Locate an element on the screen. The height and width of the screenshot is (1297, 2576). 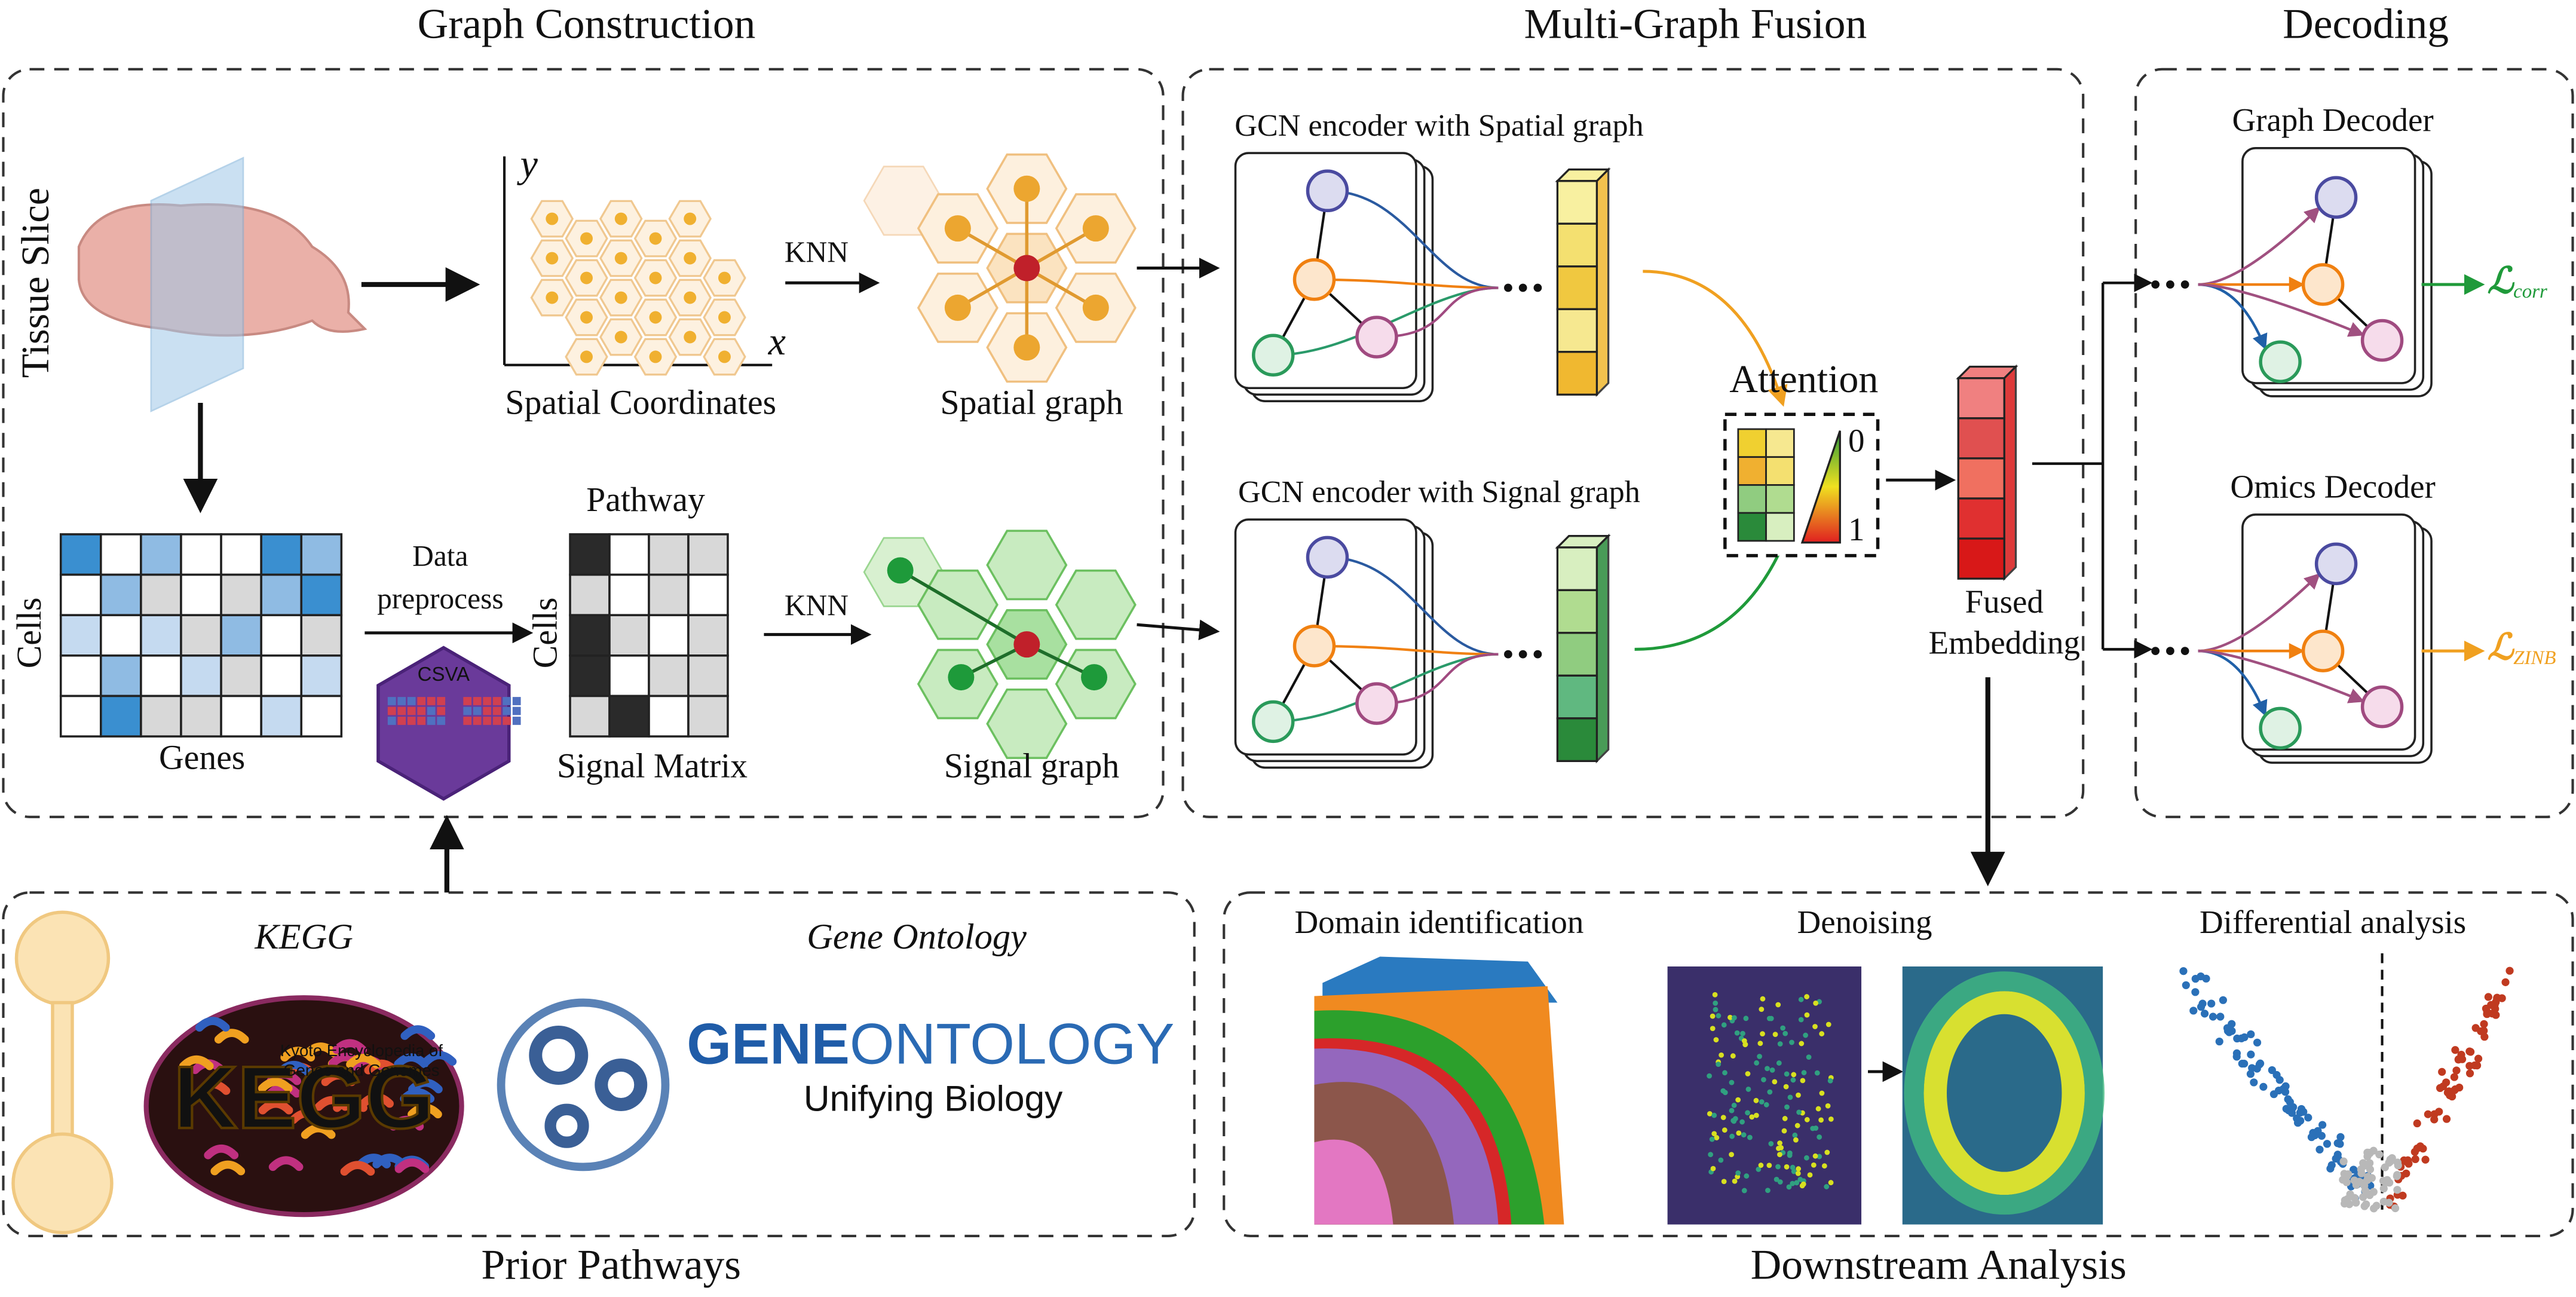
vector-side is located at coordinates (1603, 282).